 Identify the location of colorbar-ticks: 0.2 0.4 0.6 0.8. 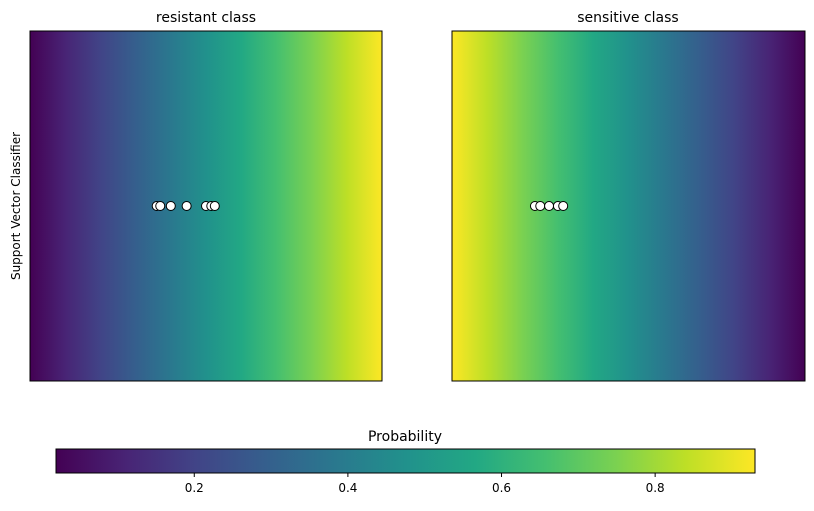
(425, 484).